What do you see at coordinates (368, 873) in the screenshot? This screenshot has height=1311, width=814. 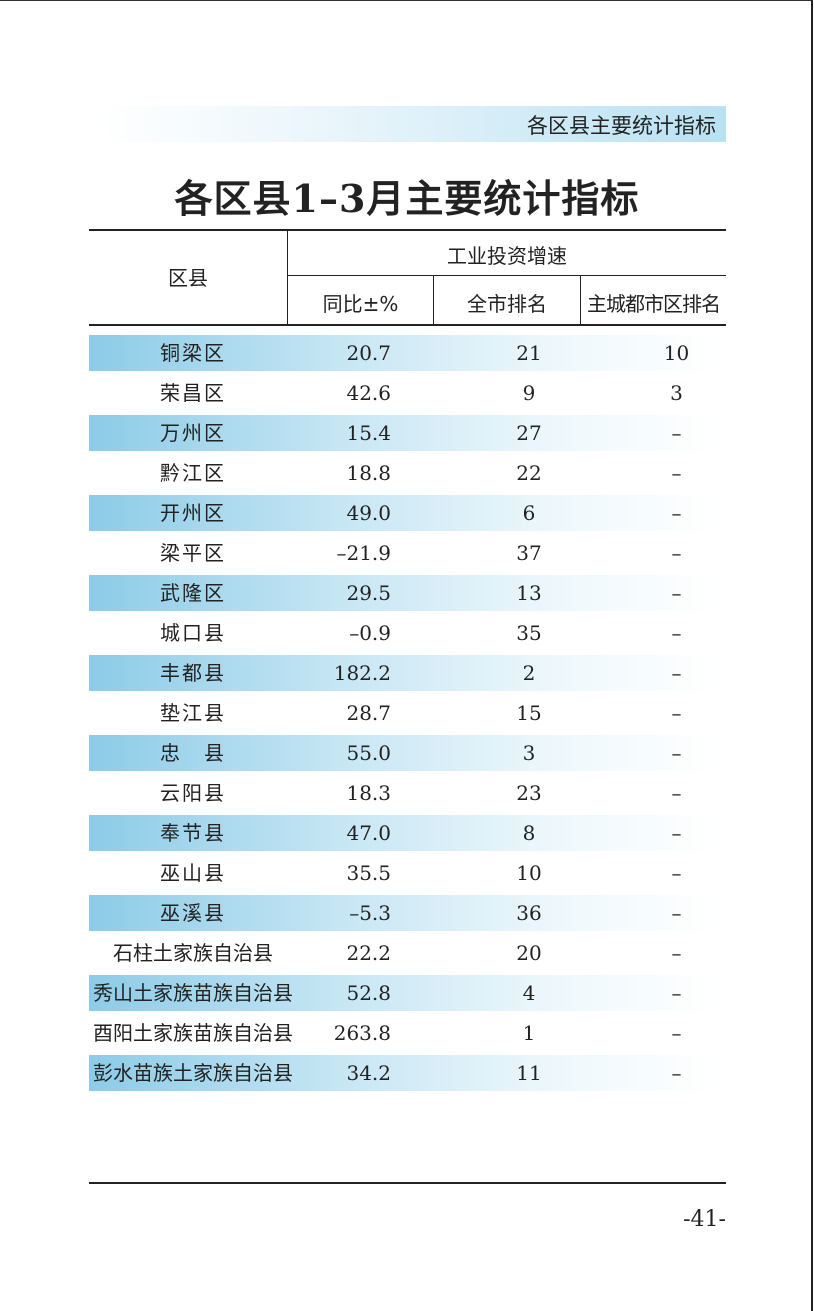 I see `yoy-value: 35.5` at bounding box center [368, 873].